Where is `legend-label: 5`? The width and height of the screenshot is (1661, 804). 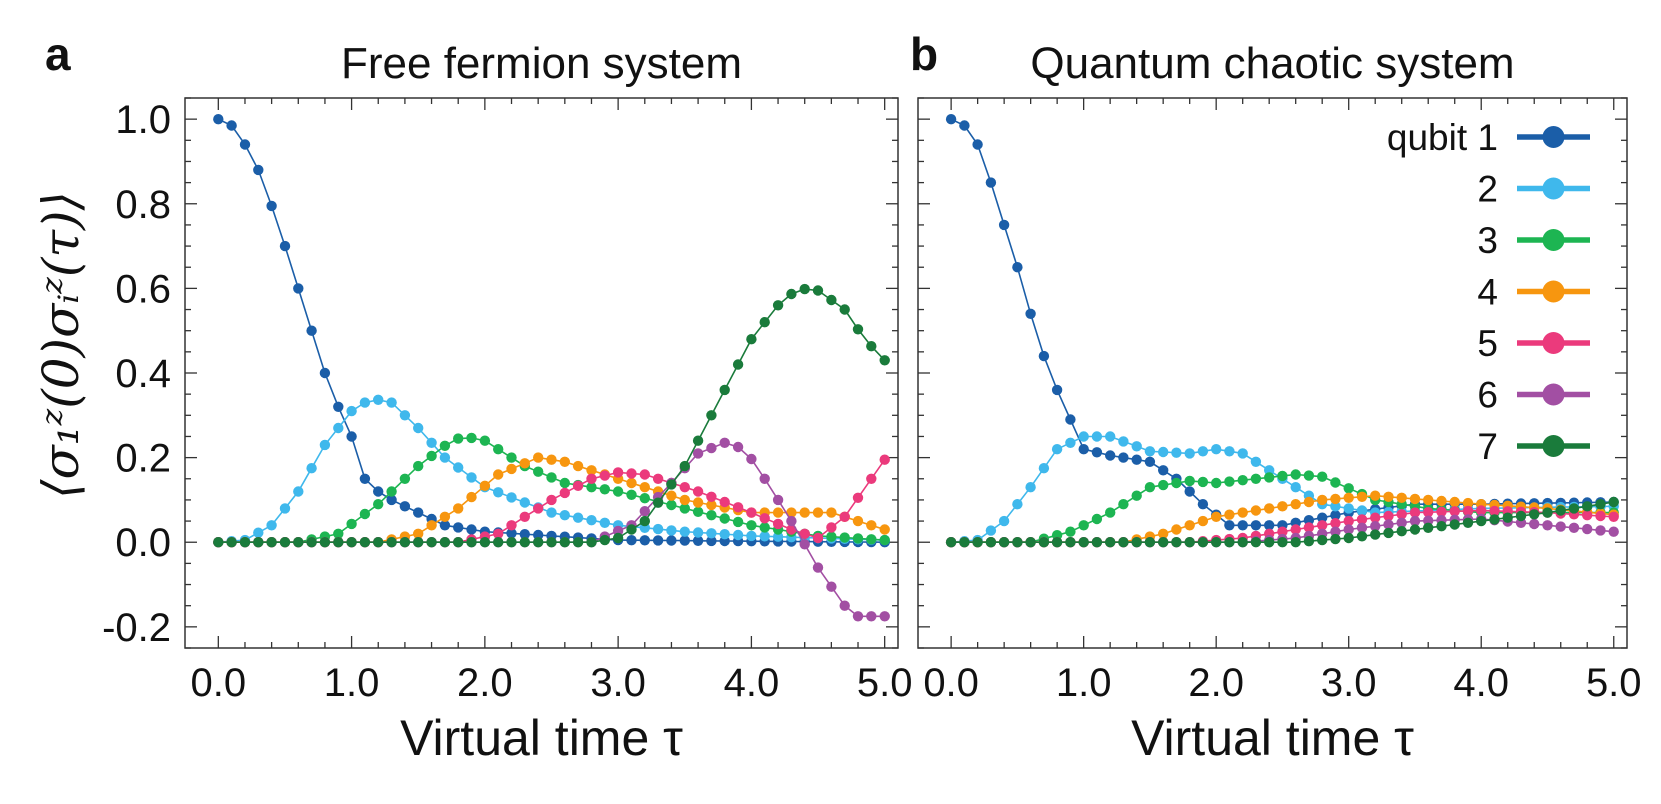
legend-label: 5 is located at coordinates (1487, 343).